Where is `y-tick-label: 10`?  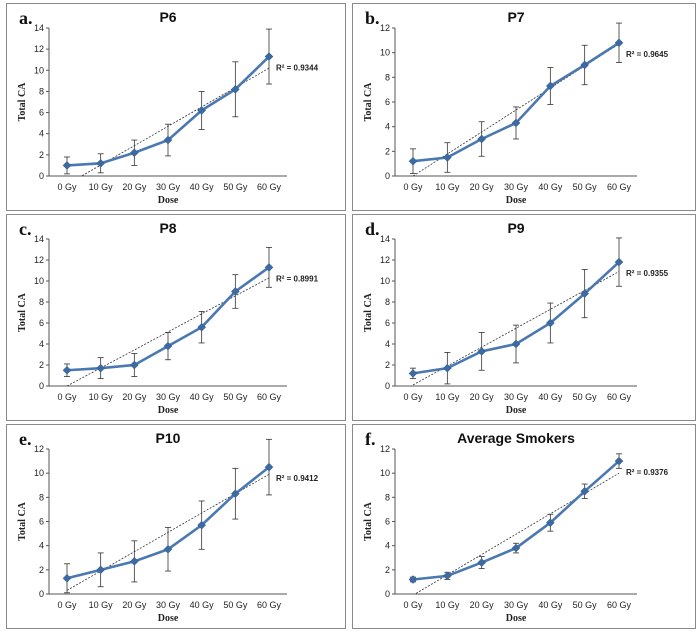
y-tick-label: 10 is located at coordinates (39, 281).